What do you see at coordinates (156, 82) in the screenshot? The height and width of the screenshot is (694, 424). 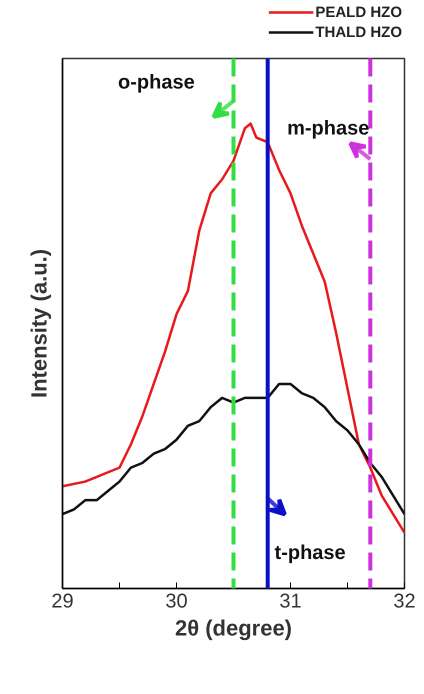 I see `ref-line-label: o-phase` at bounding box center [156, 82].